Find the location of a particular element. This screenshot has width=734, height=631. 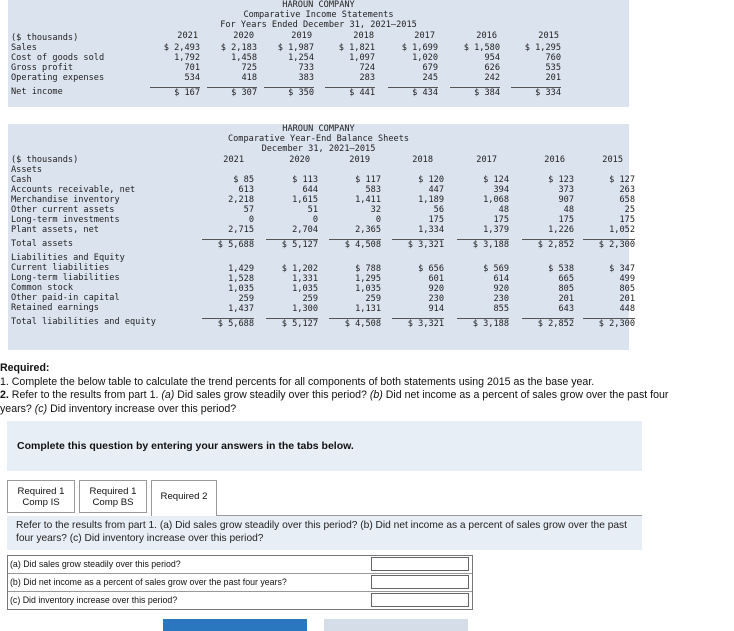

tab-required-1-comp-is: Required 1 Comp IS is located at coordinates (41, 496).